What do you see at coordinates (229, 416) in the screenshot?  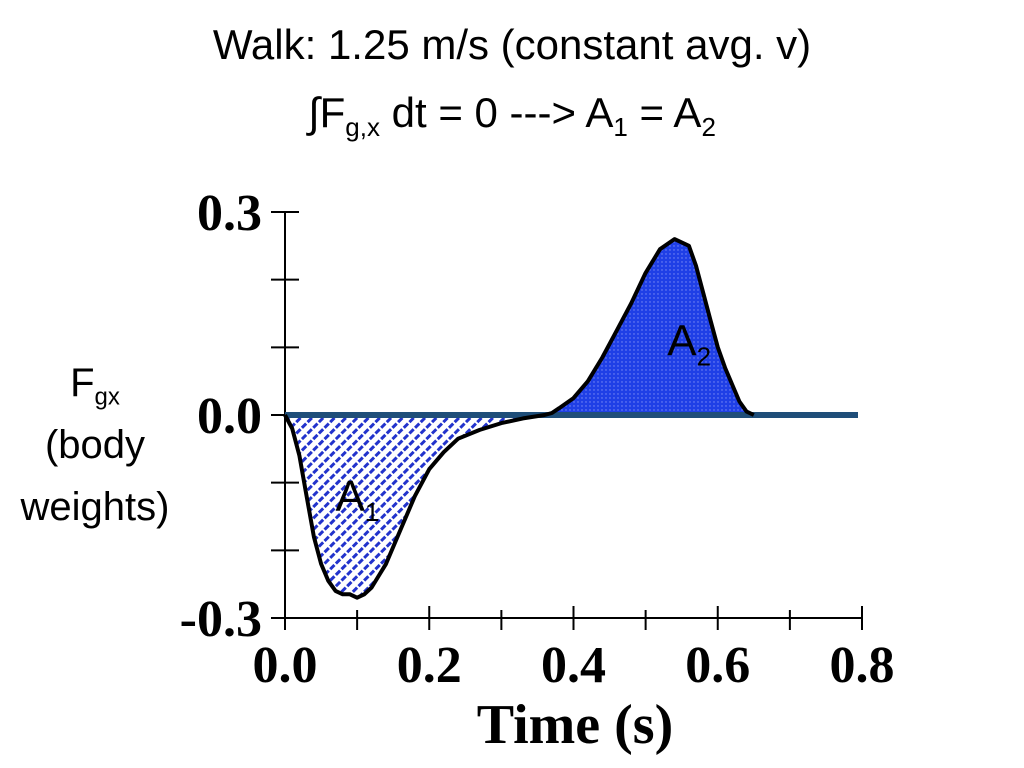 I see `y-tick-label: 0.0` at bounding box center [229, 416].